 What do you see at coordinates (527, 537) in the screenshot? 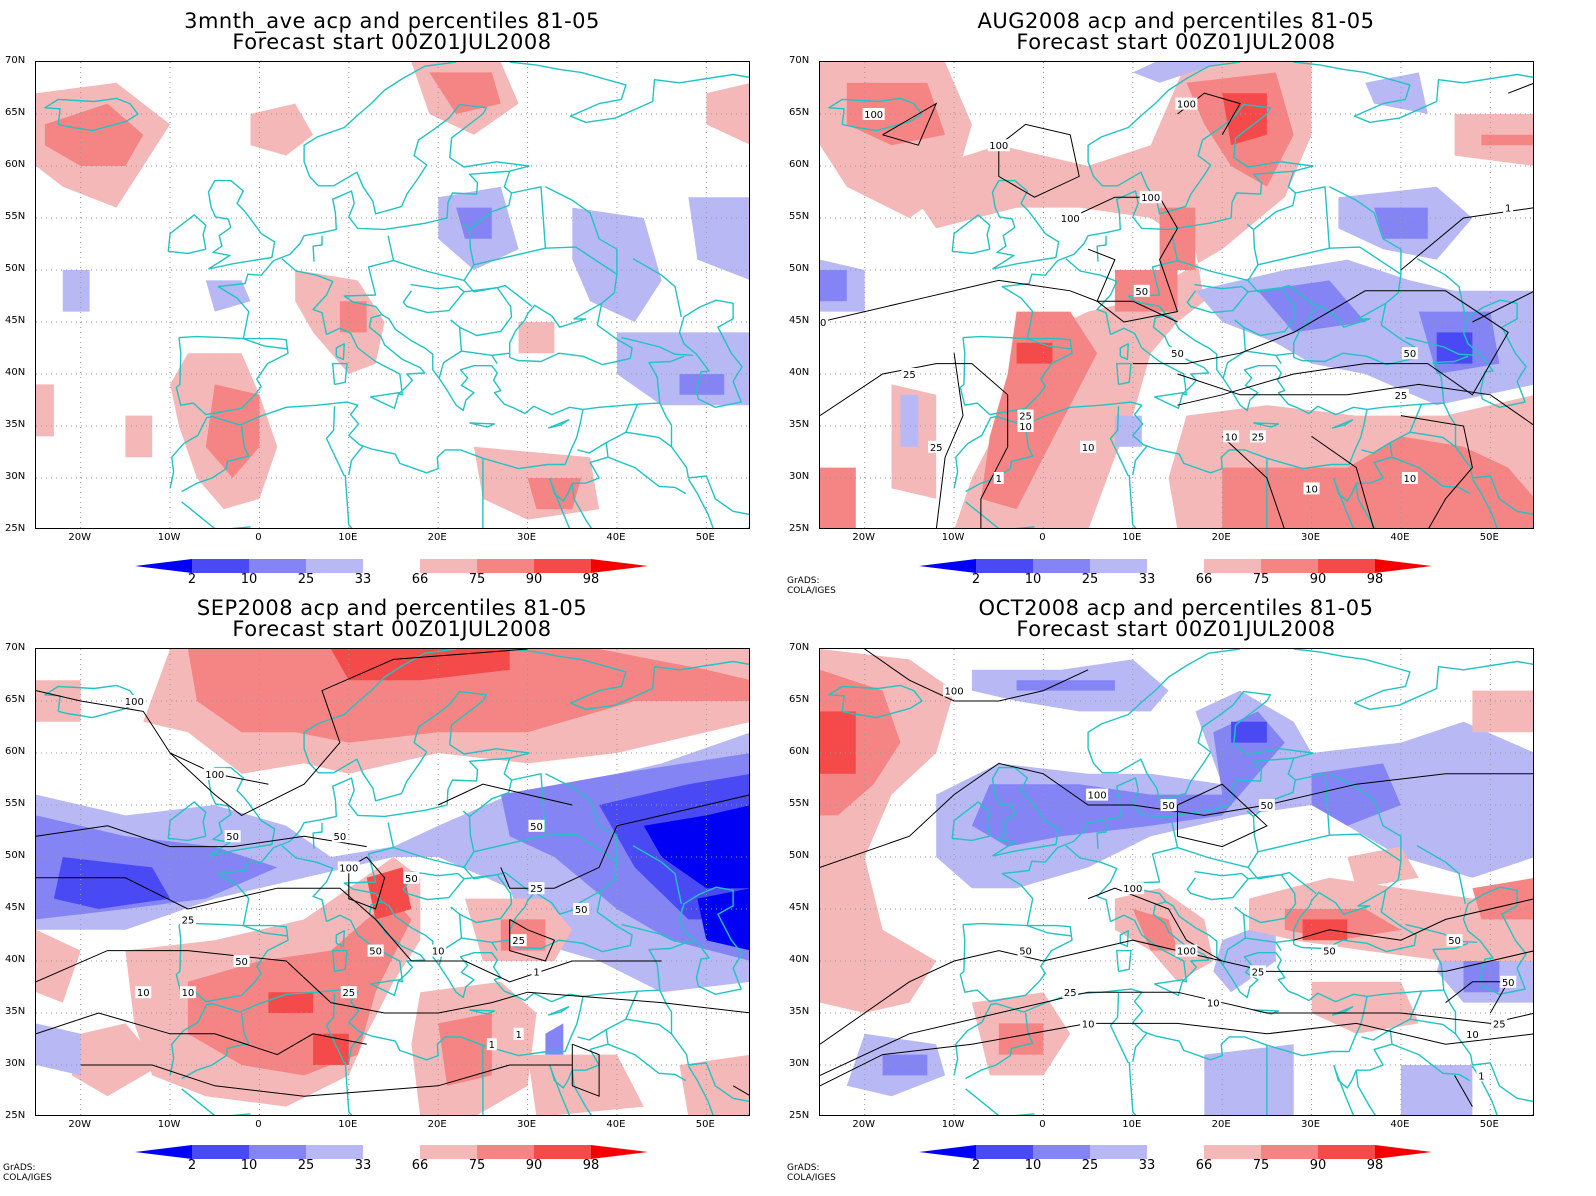
I see `lon-tick-label: 30E` at bounding box center [527, 537].